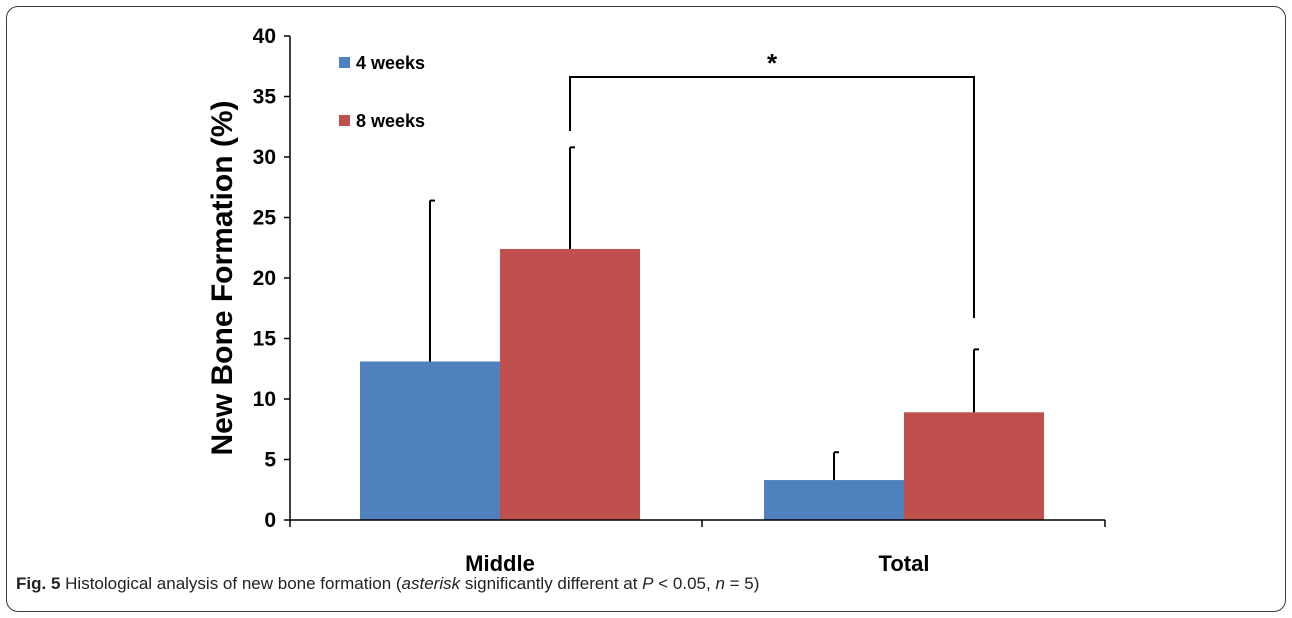 The image size is (1292, 618). Describe the element at coordinates (551, 583) in the screenshot. I see `caption-text-mid: significantly different at` at that location.